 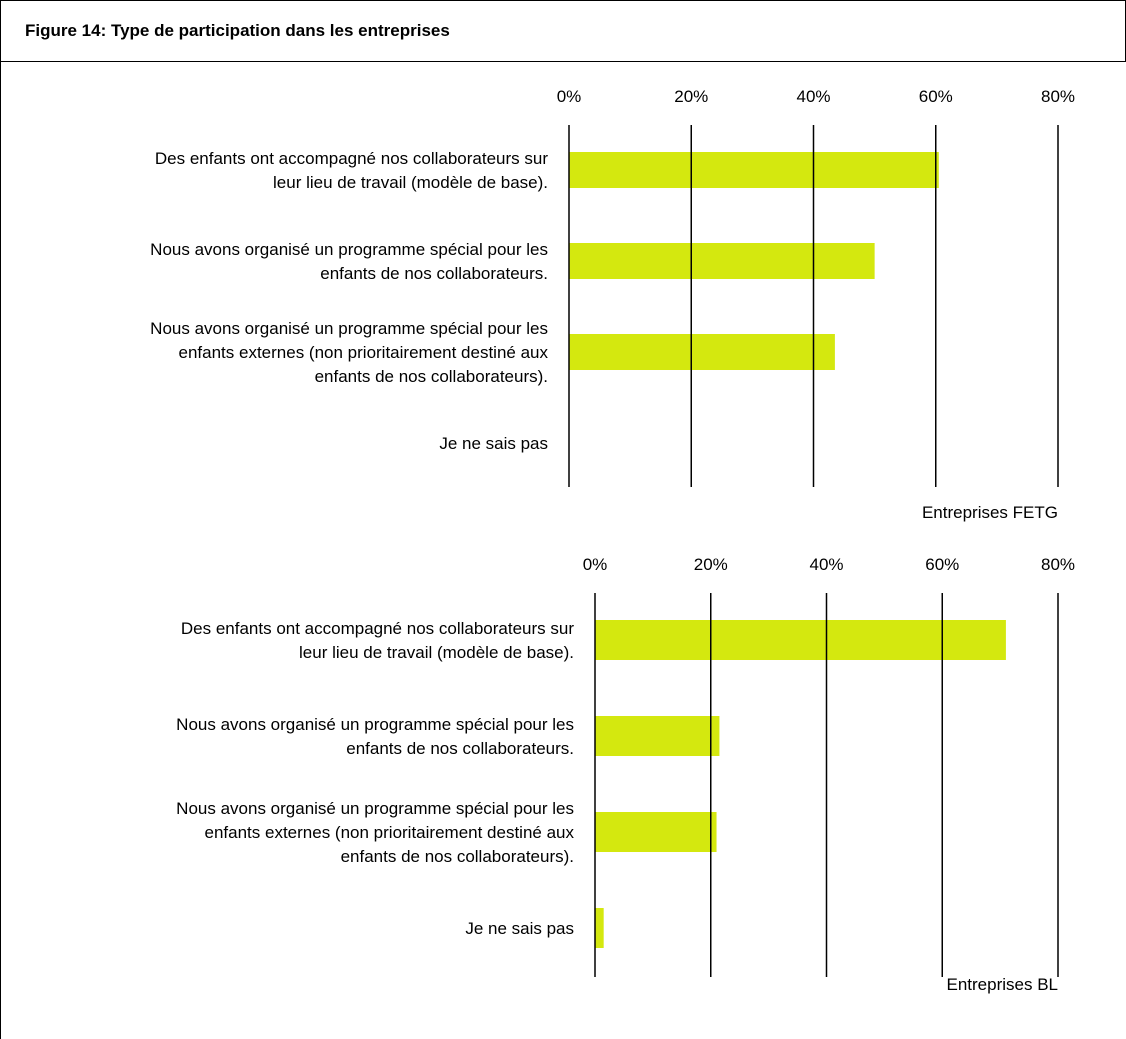 I want to click on tick-label-2-1: 0%, so click(x=595, y=564).